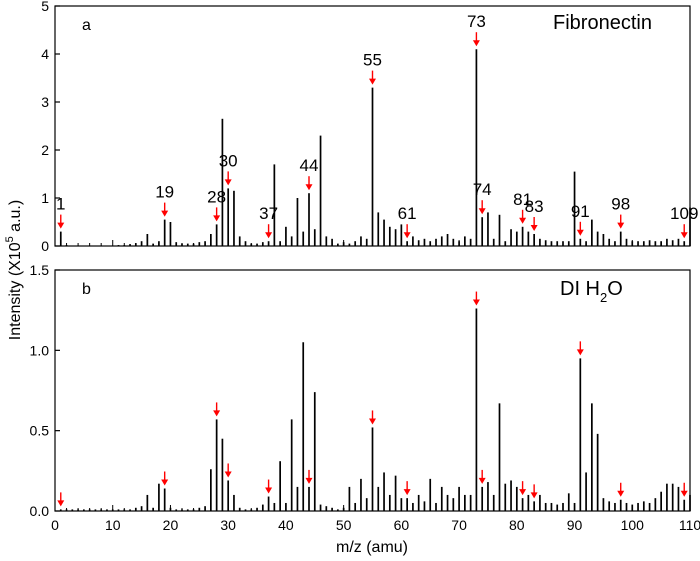 Image resolution: width=700 pixels, height=561 pixels. I want to click on peak-label: 73, so click(476, 21).